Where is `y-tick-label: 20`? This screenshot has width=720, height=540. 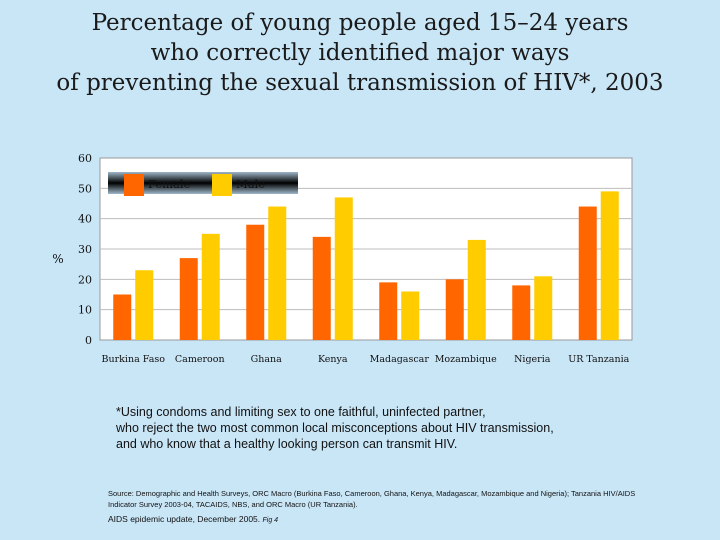
y-tick-label: 20 is located at coordinates (85, 279).